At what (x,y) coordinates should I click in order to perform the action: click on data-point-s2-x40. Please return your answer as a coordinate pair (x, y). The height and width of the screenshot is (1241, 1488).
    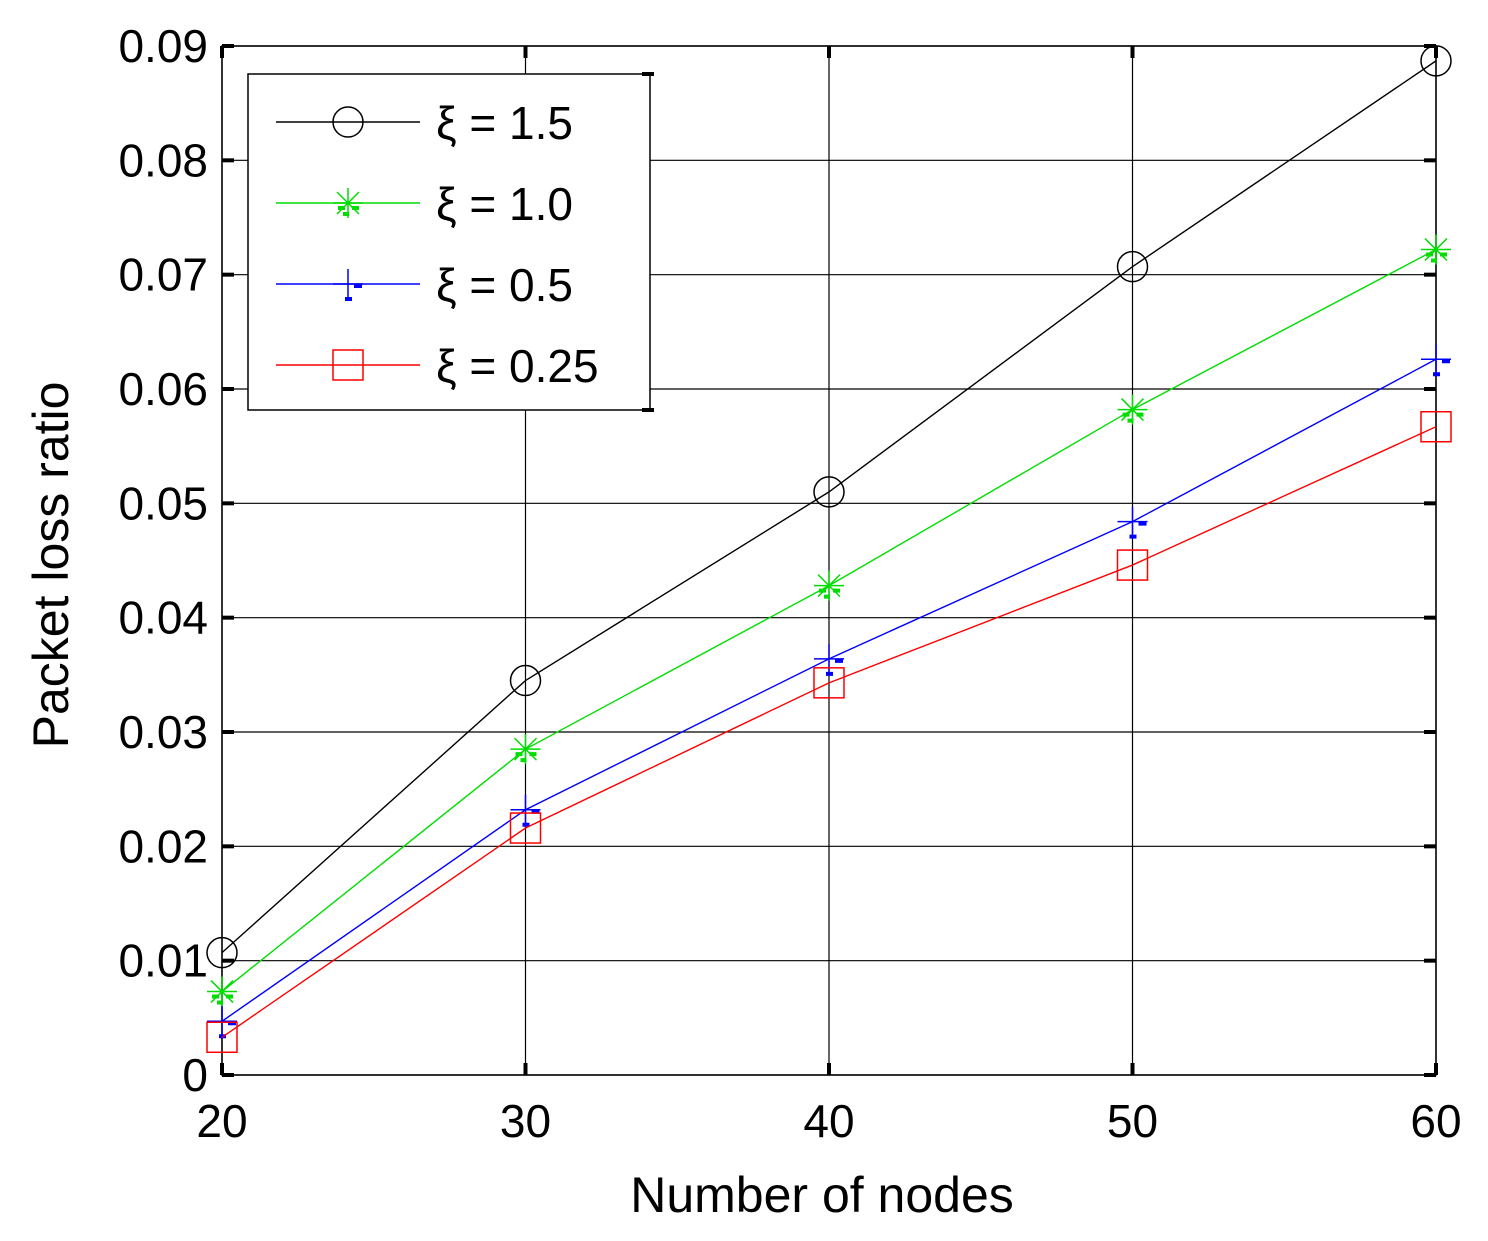
    Looking at the image, I should click on (829, 585).